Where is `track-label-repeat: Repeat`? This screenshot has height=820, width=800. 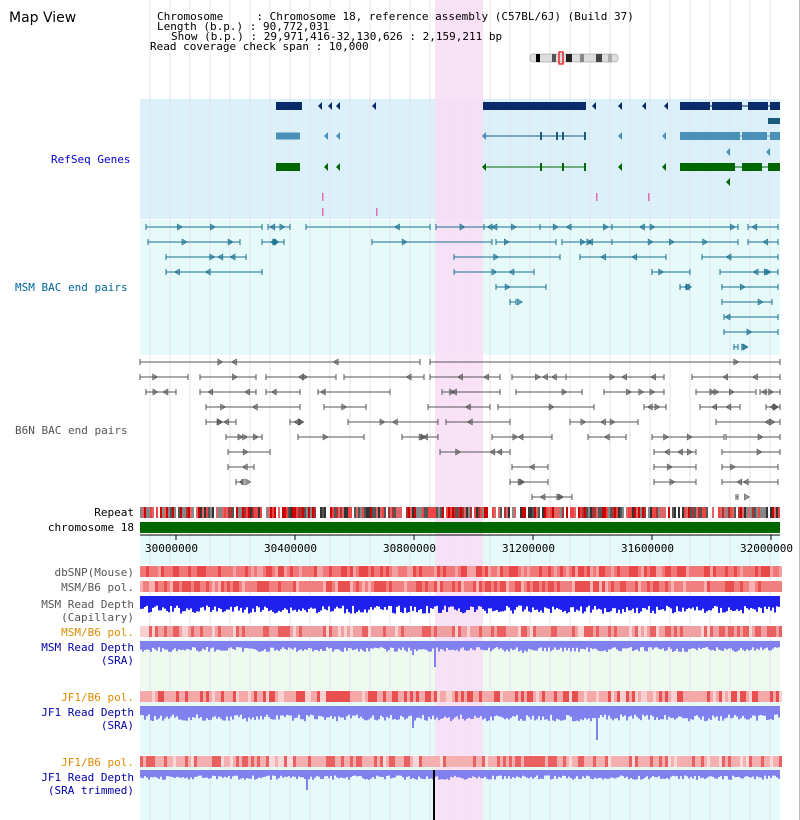
track-label-repeat: Repeat is located at coordinates (114, 512).